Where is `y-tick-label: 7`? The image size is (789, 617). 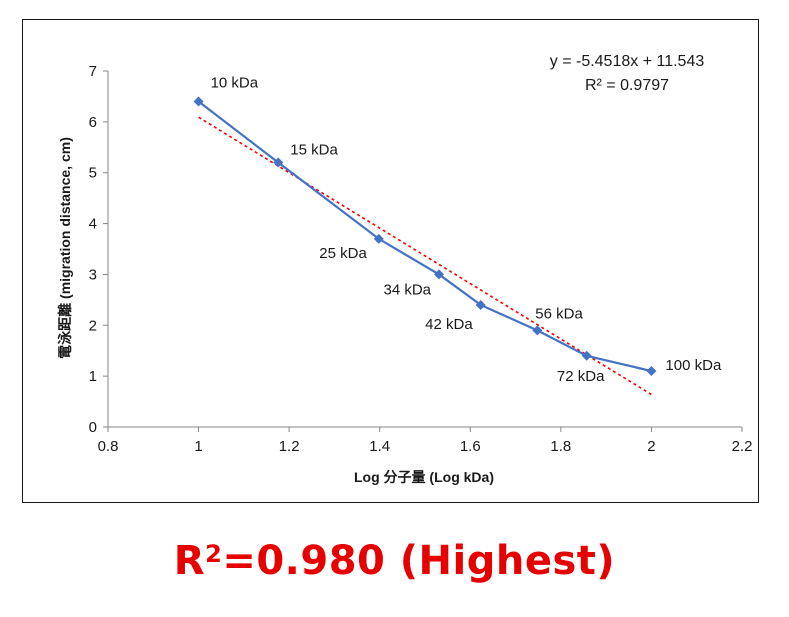
y-tick-label: 7 is located at coordinates (93, 71).